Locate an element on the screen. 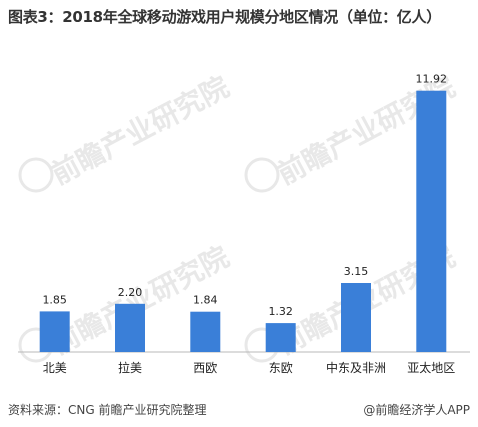 The height and width of the screenshot is (427, 478). value-label-5: 11.92 is located at coordinates (432, 79).